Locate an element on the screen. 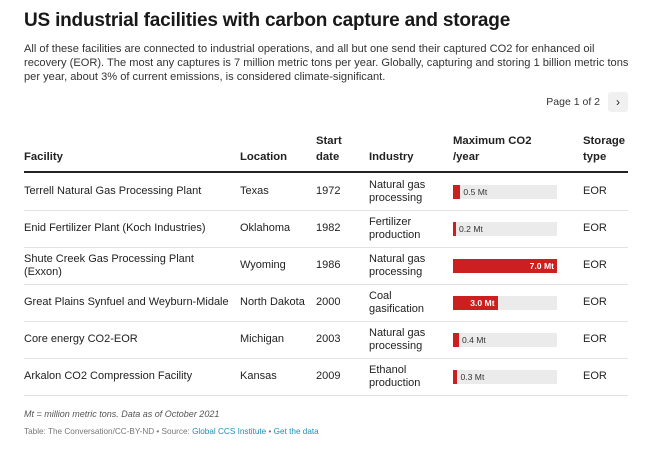 The width and height of the screenshot is (666, 450). pagination: Page 1 of 2 › is located at coordinates (587, 102).